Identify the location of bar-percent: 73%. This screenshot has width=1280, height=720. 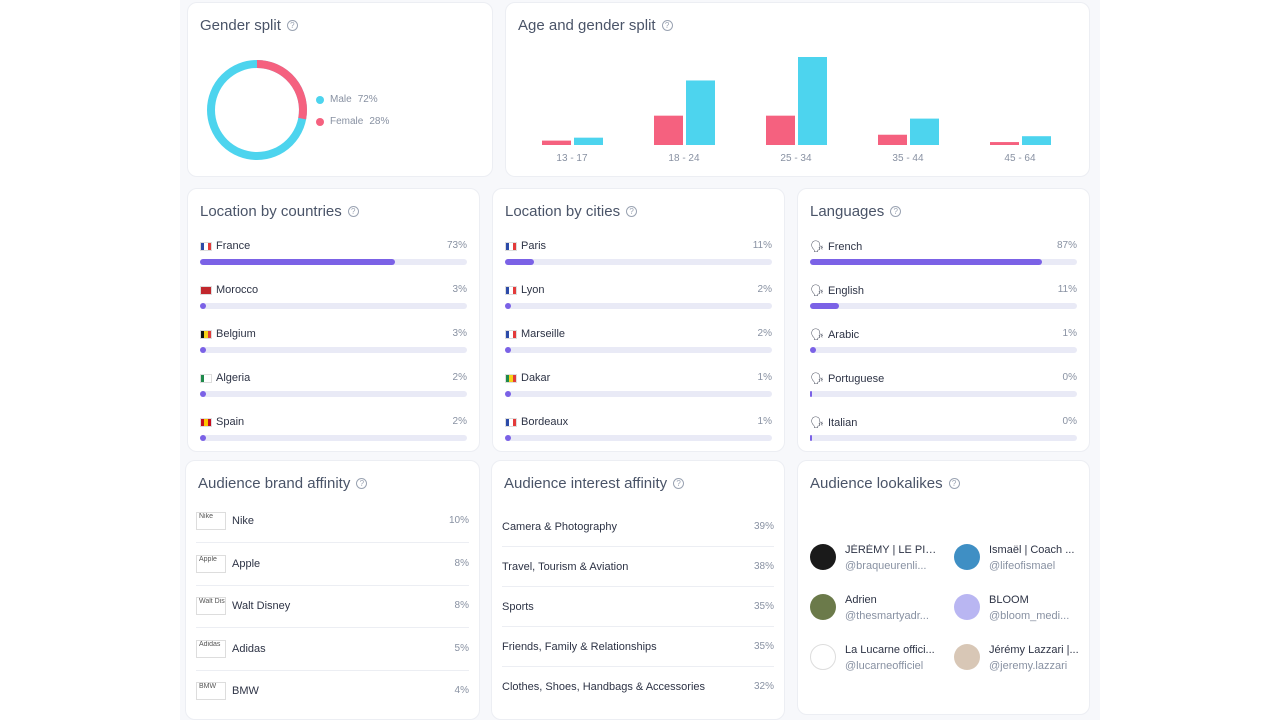
(456, 245).